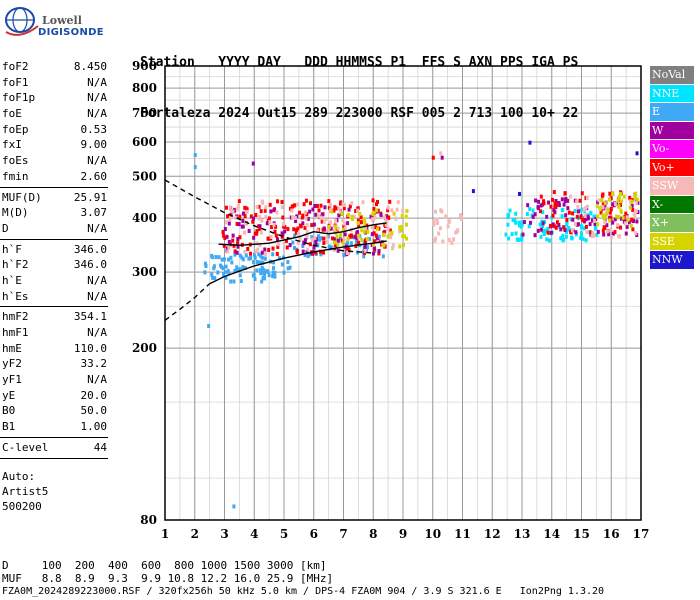 The width and height of the screenshot is (700, 600). Describe the element at coordinates (581, 534) in the screenshot. I see `x-tick-label: 15` at that location.